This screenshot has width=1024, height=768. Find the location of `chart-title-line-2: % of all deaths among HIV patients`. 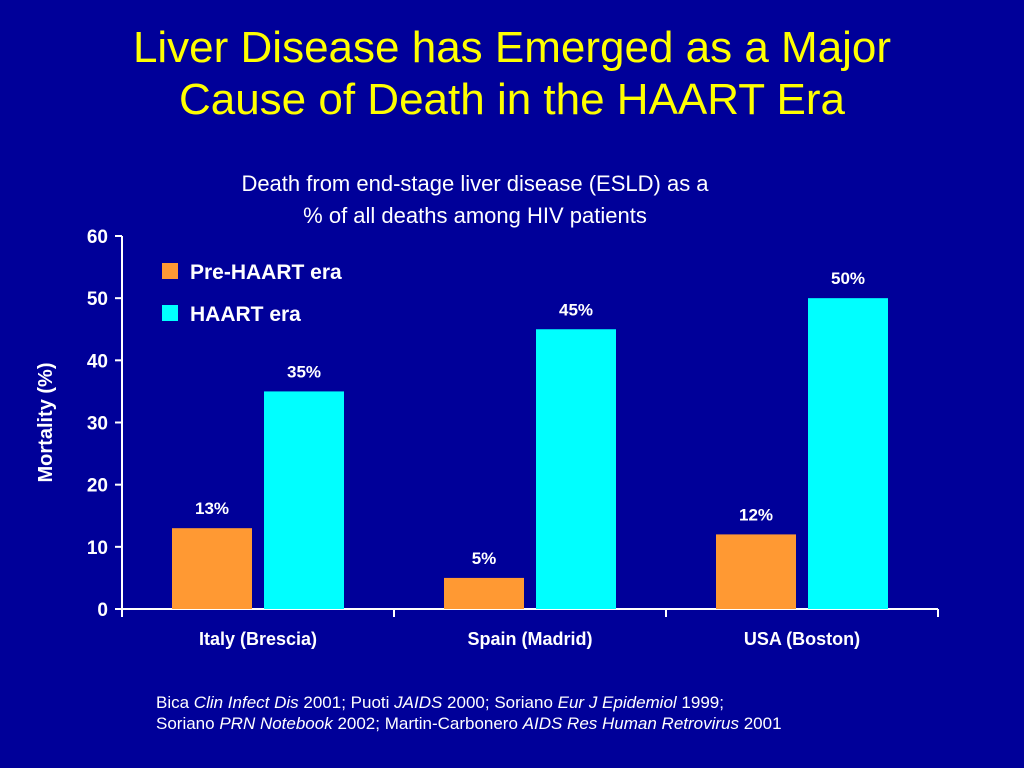

chart-title-line-2: % of all deaths among HIV patients is located at coordinates (475, 215).